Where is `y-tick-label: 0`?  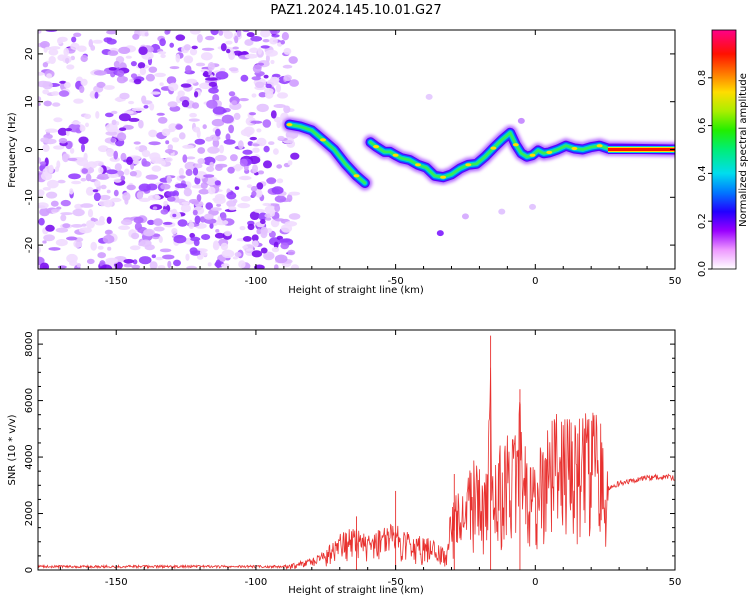 y-tick-label: 0 is located at coordinates (29, 149).